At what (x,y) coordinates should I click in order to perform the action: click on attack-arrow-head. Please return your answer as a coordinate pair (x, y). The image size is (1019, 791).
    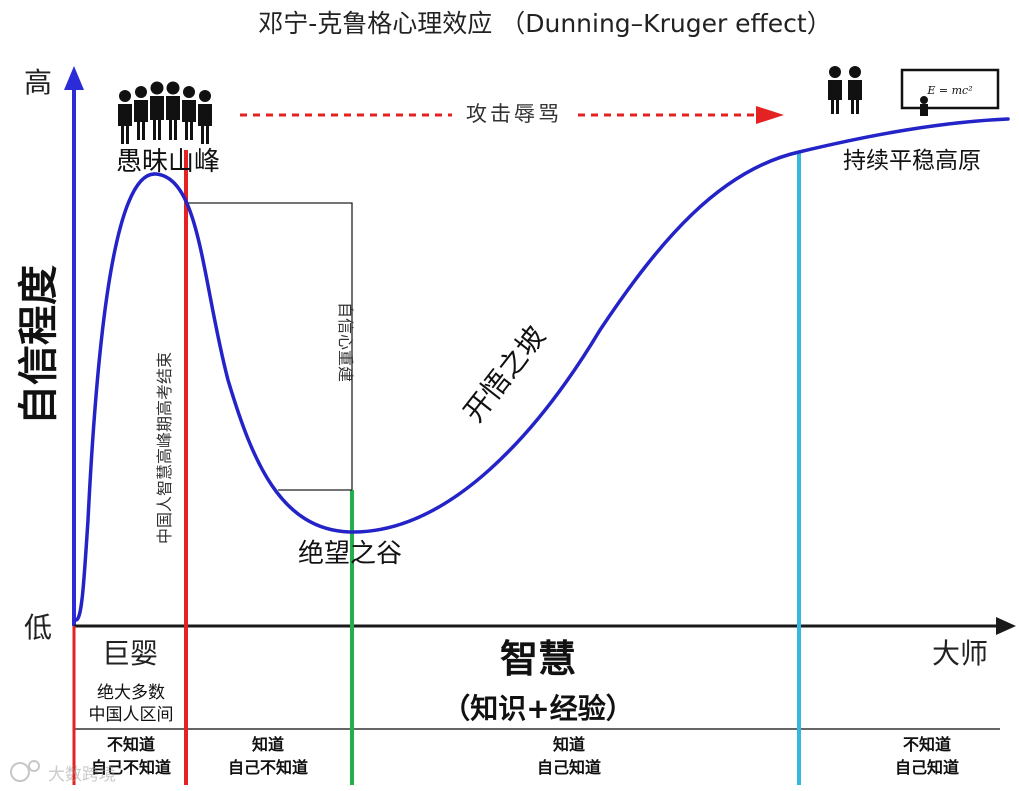
    Looking at the image, I should click on (770, 115).